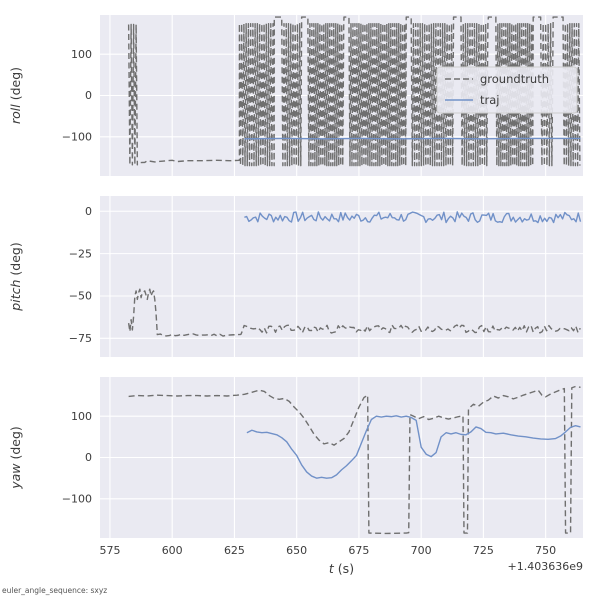 The image size is (600, 600). What do you see at coordinates (80, 296) in the screenshot?
I see `y-tick-label: −50` at bounding box center [80, 296].